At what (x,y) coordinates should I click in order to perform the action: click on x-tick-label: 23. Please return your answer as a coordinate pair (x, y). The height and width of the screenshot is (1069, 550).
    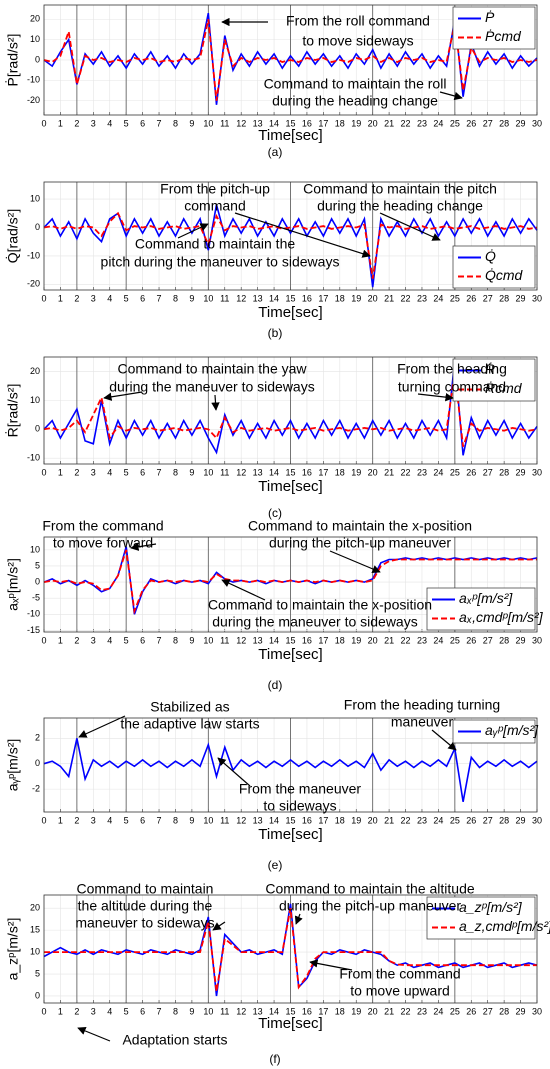
    Looking at the image, I should click on (422, 640).